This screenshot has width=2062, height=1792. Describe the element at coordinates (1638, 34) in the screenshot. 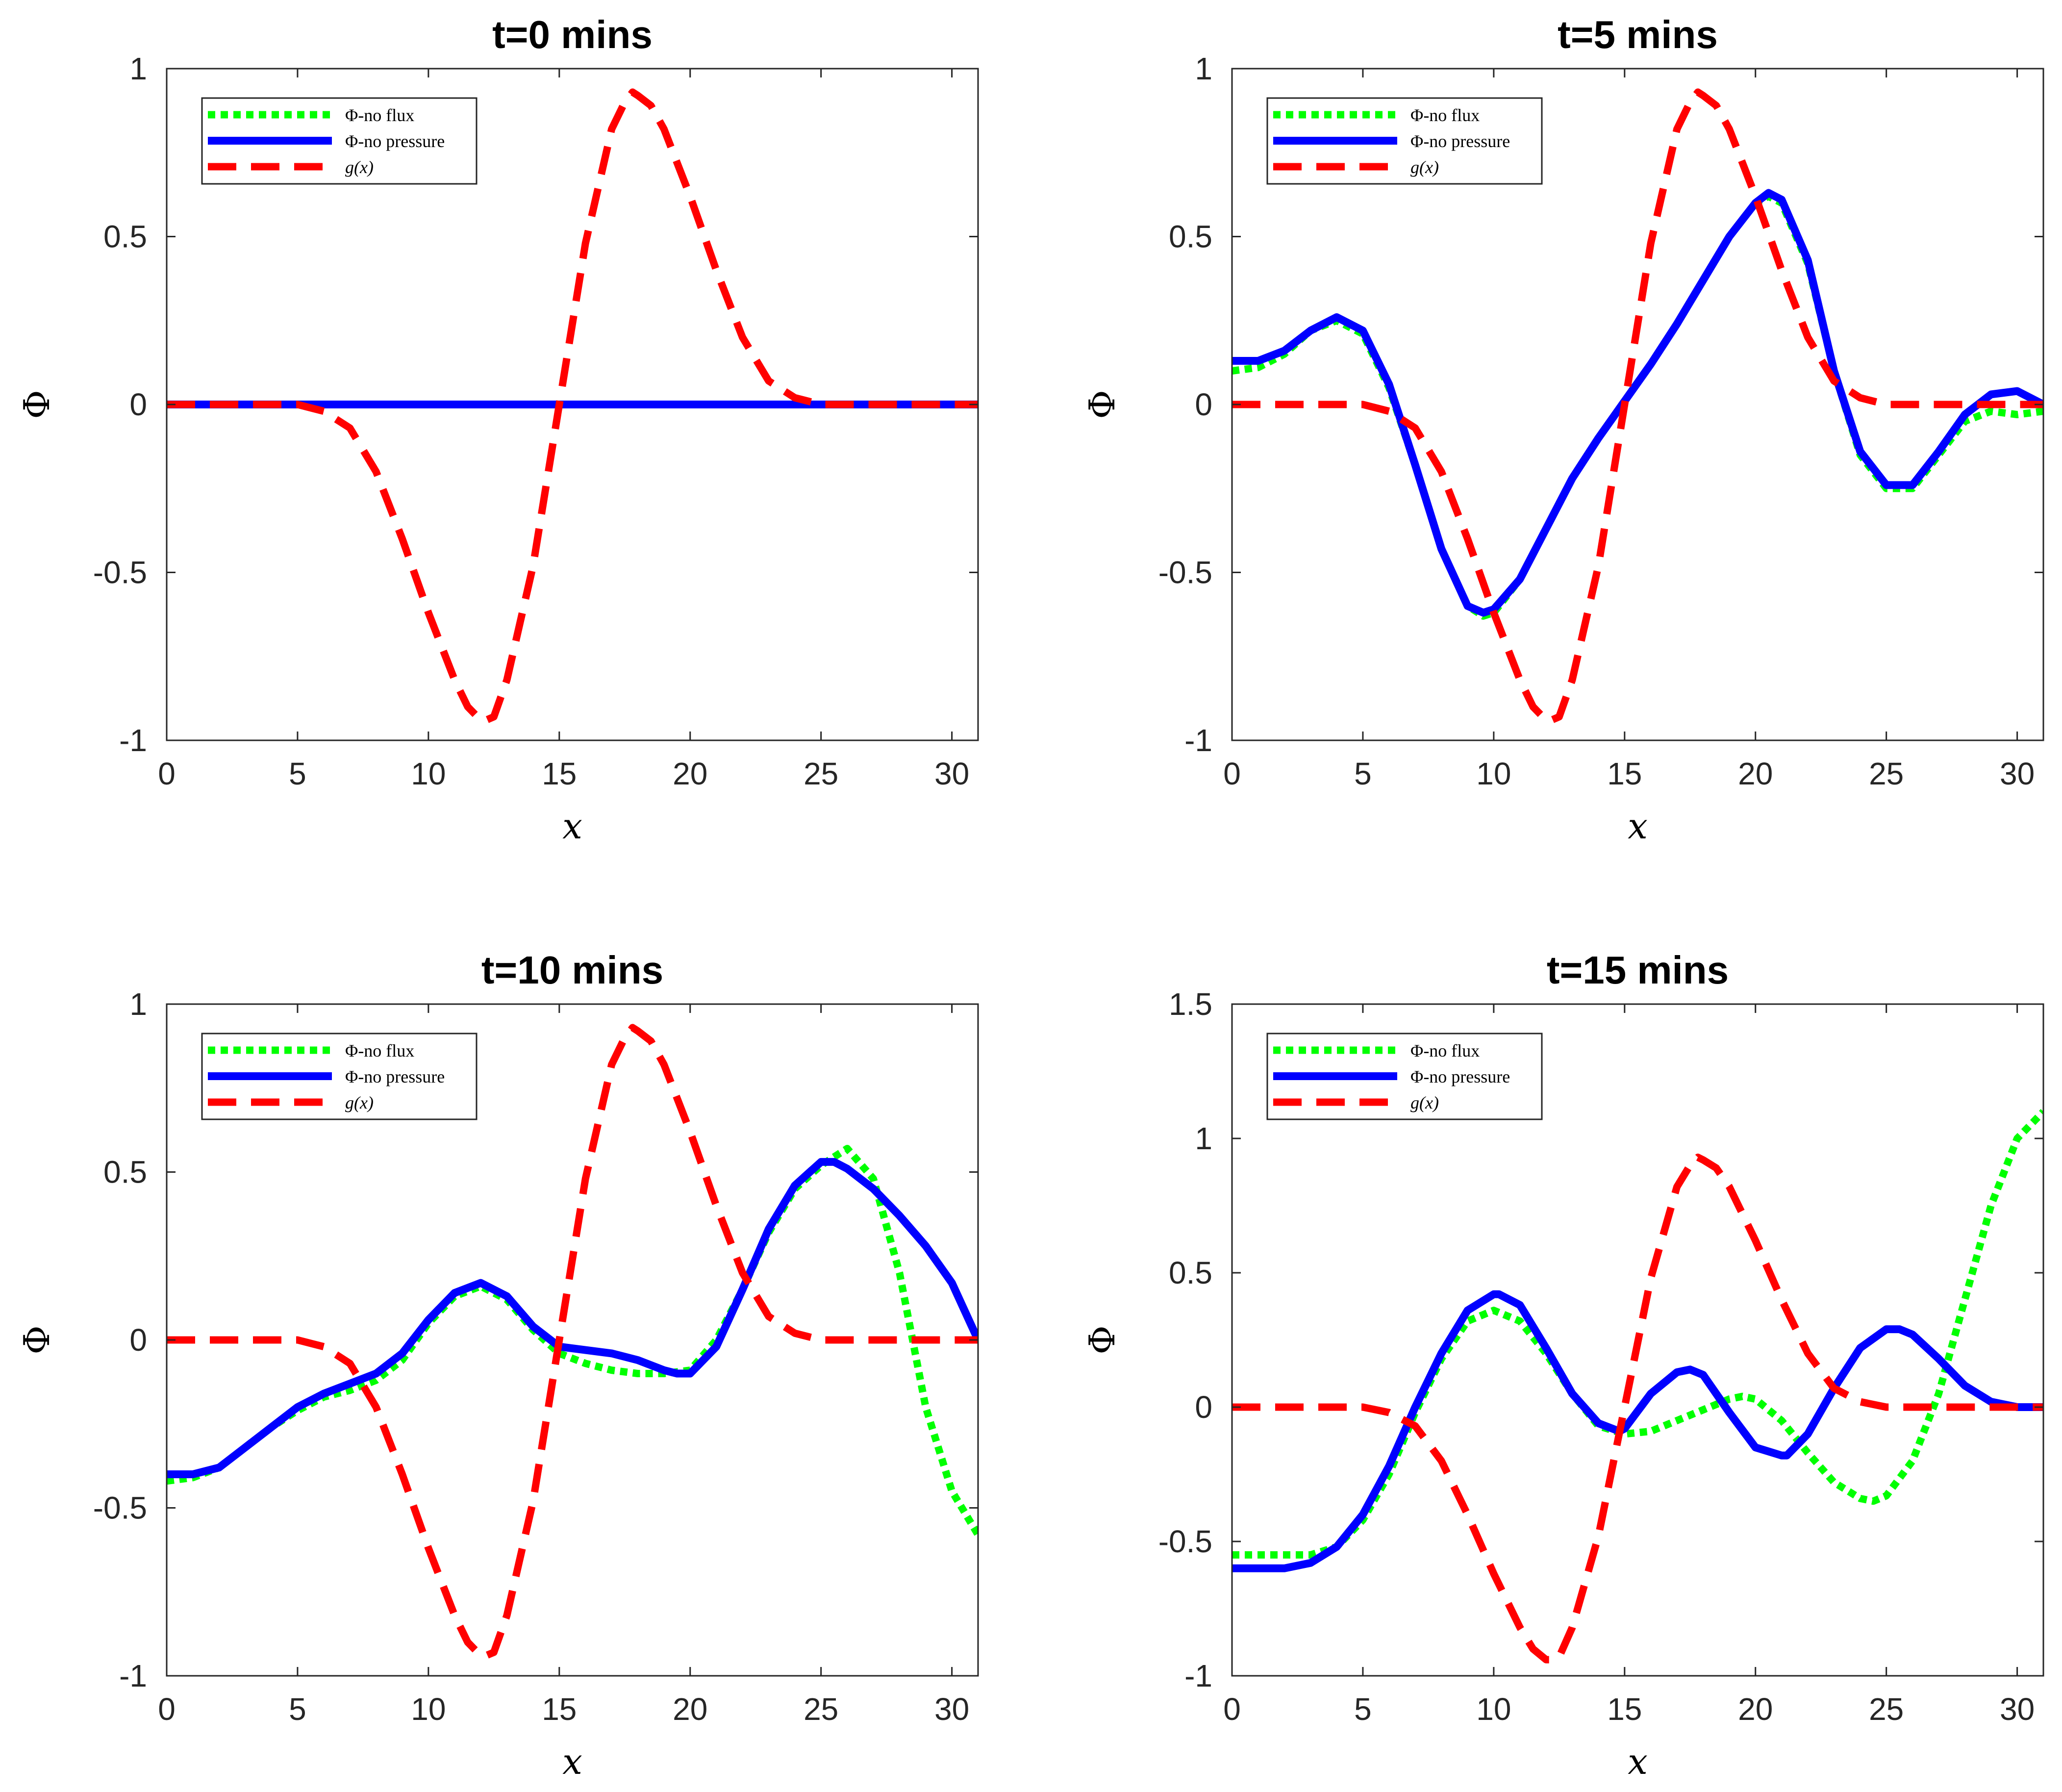

I see `panel-title: t=5 mins` at that location.